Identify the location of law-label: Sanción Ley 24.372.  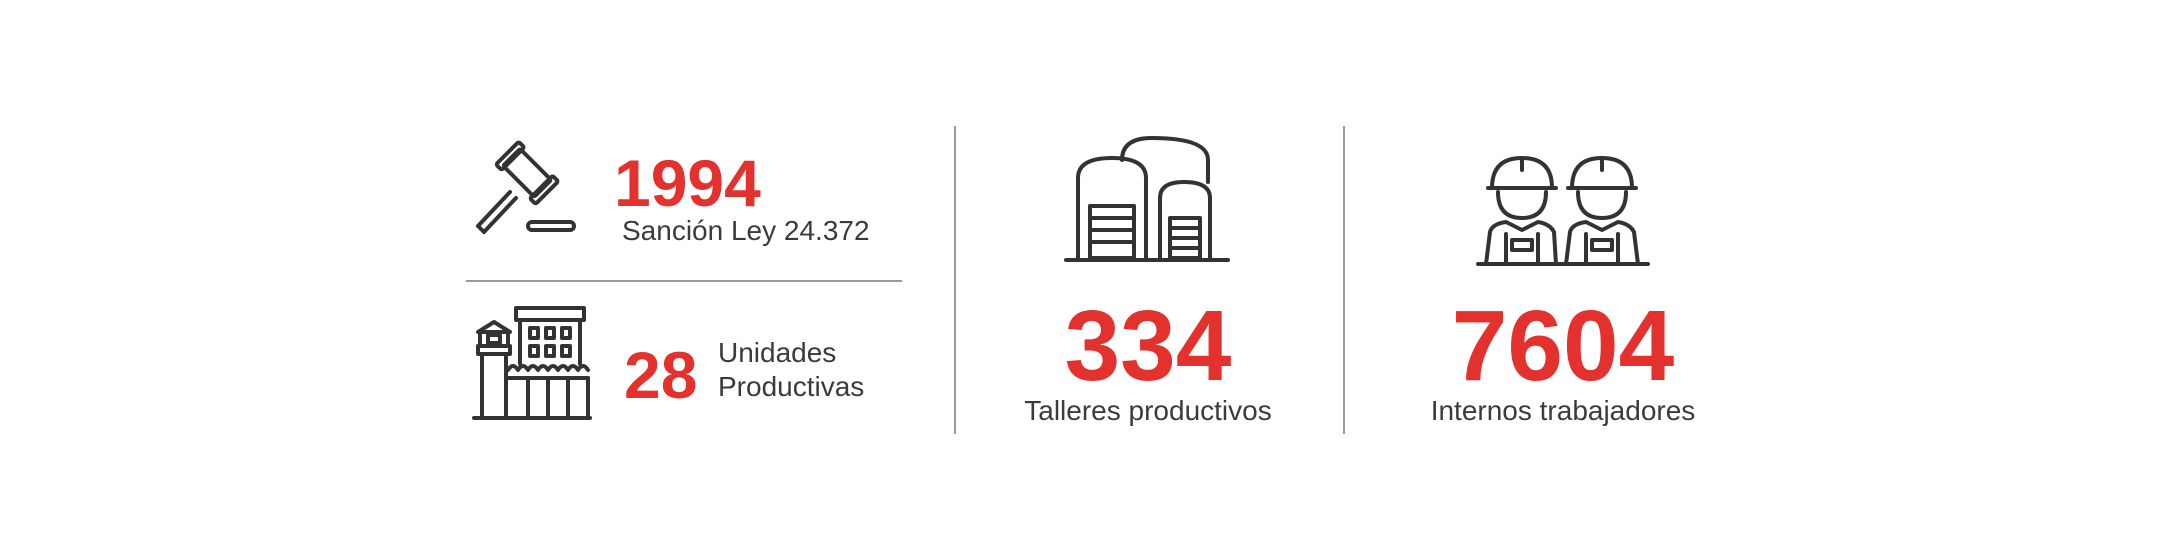
(746, 230).